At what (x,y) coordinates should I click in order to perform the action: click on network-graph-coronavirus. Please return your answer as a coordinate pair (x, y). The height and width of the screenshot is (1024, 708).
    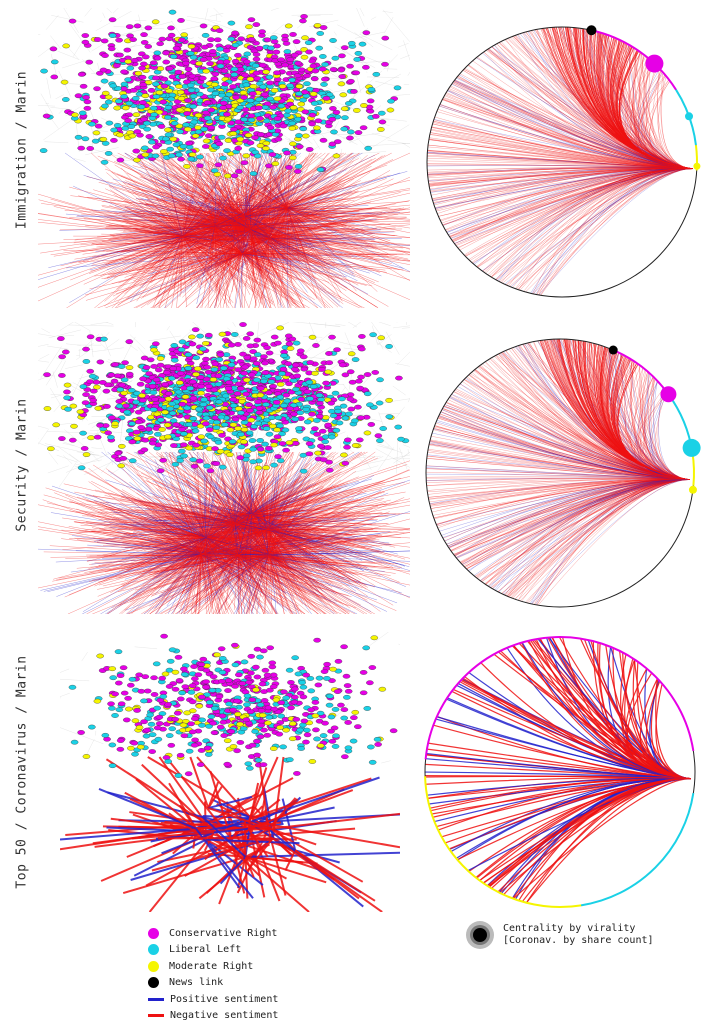
    Looking at the image, I should click on (230, 772).